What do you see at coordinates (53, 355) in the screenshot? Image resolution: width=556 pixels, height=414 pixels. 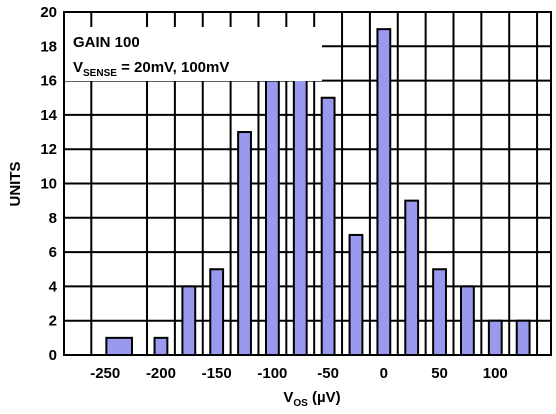 I see `y-tick-label-0: 0` at bounding box center [53, 355].